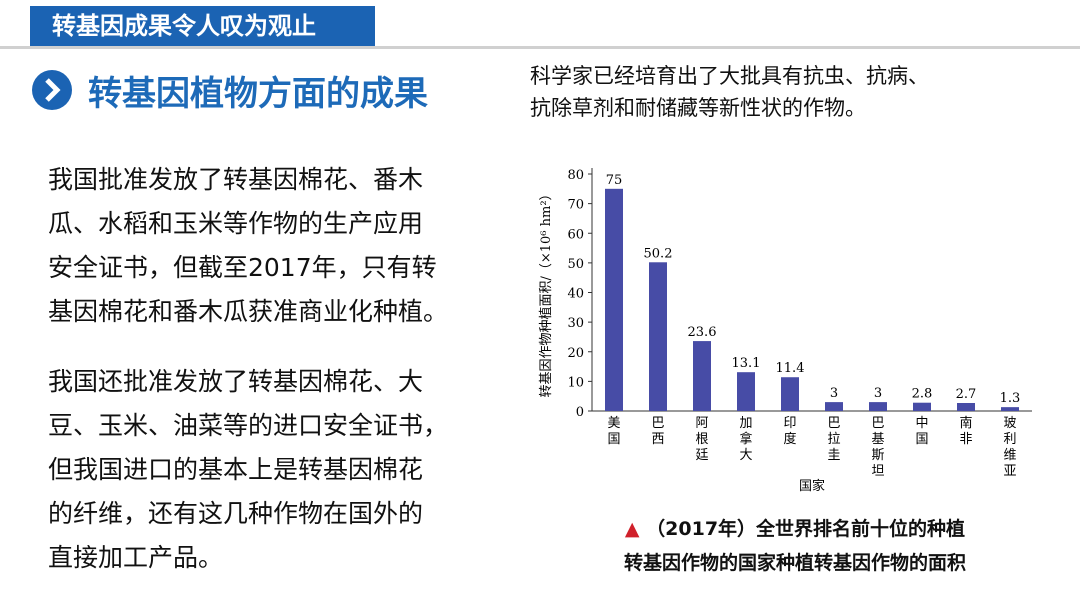  Describe the element at coordinates (698, 108) in the screenshot. I see `intro-line: 抗除草剂和耐储藏等新性状的作物。` at that location.